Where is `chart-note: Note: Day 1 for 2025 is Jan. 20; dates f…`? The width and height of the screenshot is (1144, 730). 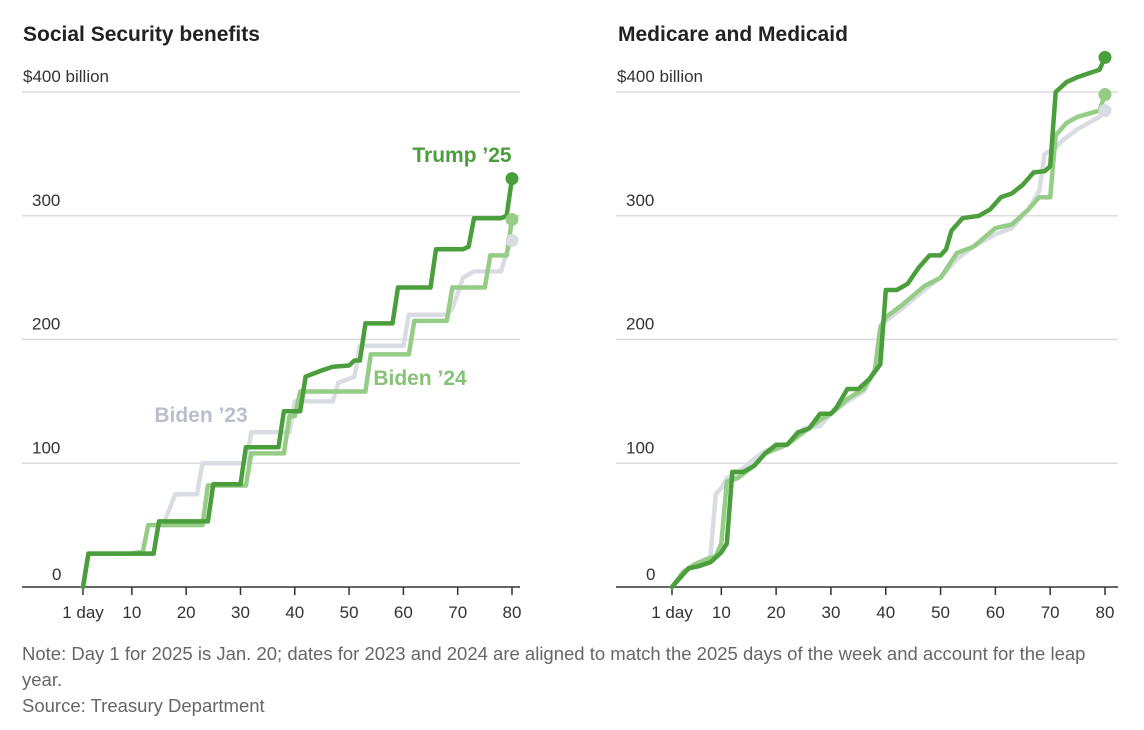
chart-note: Note: Day 1 for 2025 is Jan. 20; dates f… is located at coordinates (572, 680).